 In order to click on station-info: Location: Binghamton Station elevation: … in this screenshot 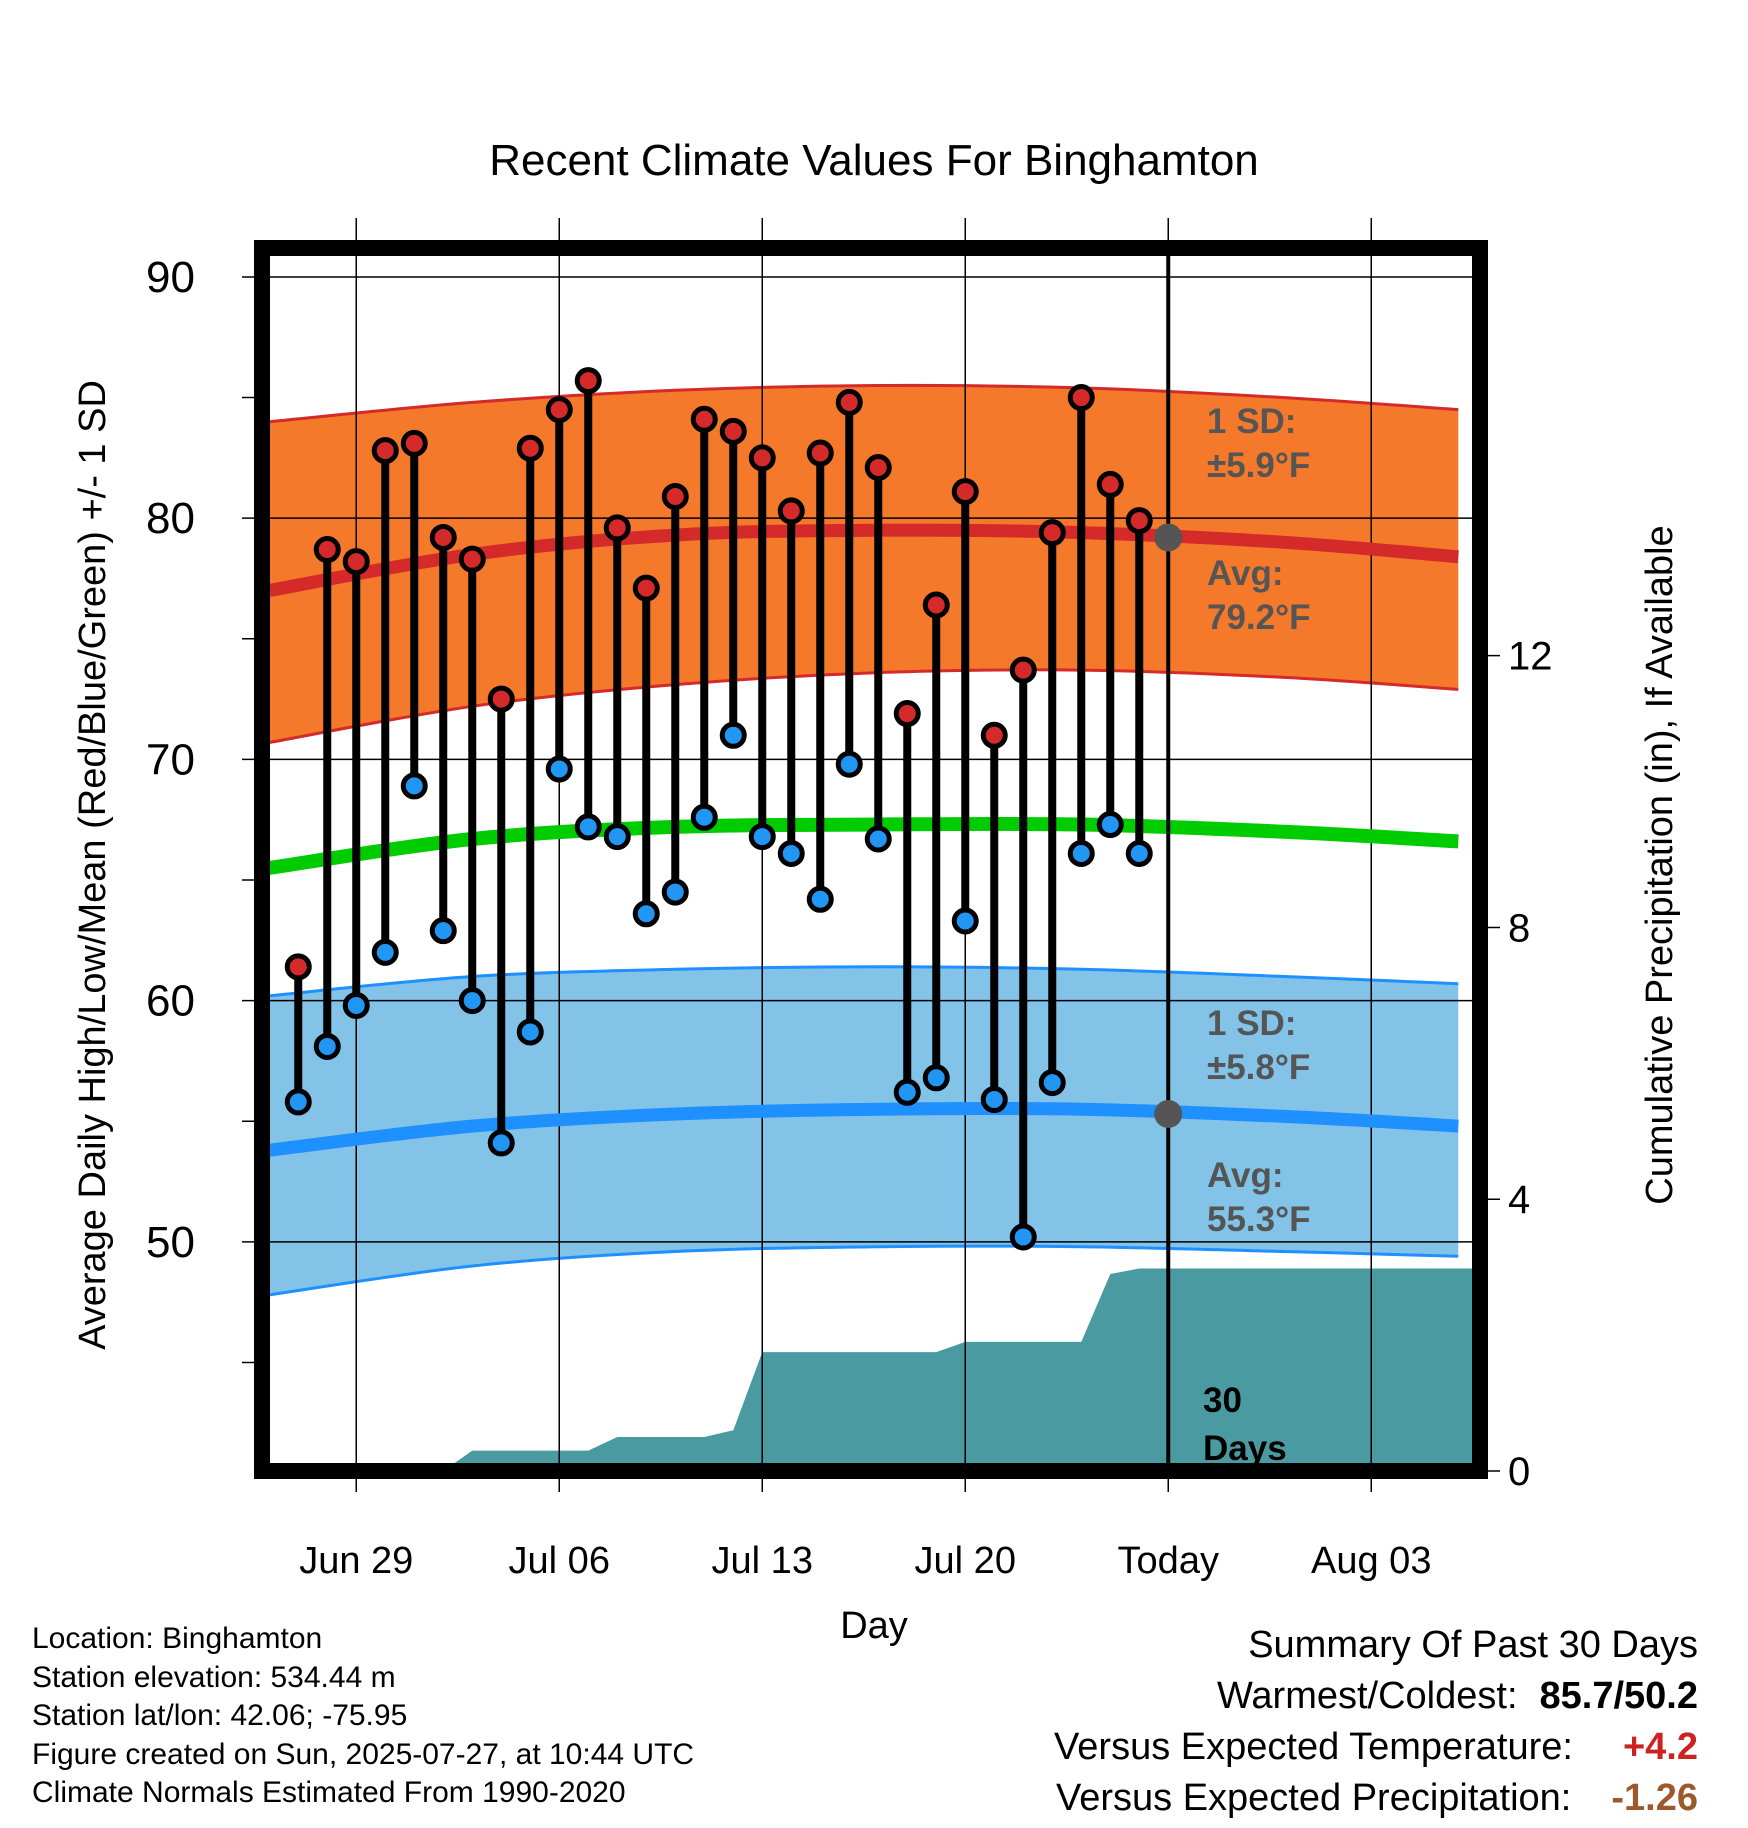, I will do `click(363, 1716)`.